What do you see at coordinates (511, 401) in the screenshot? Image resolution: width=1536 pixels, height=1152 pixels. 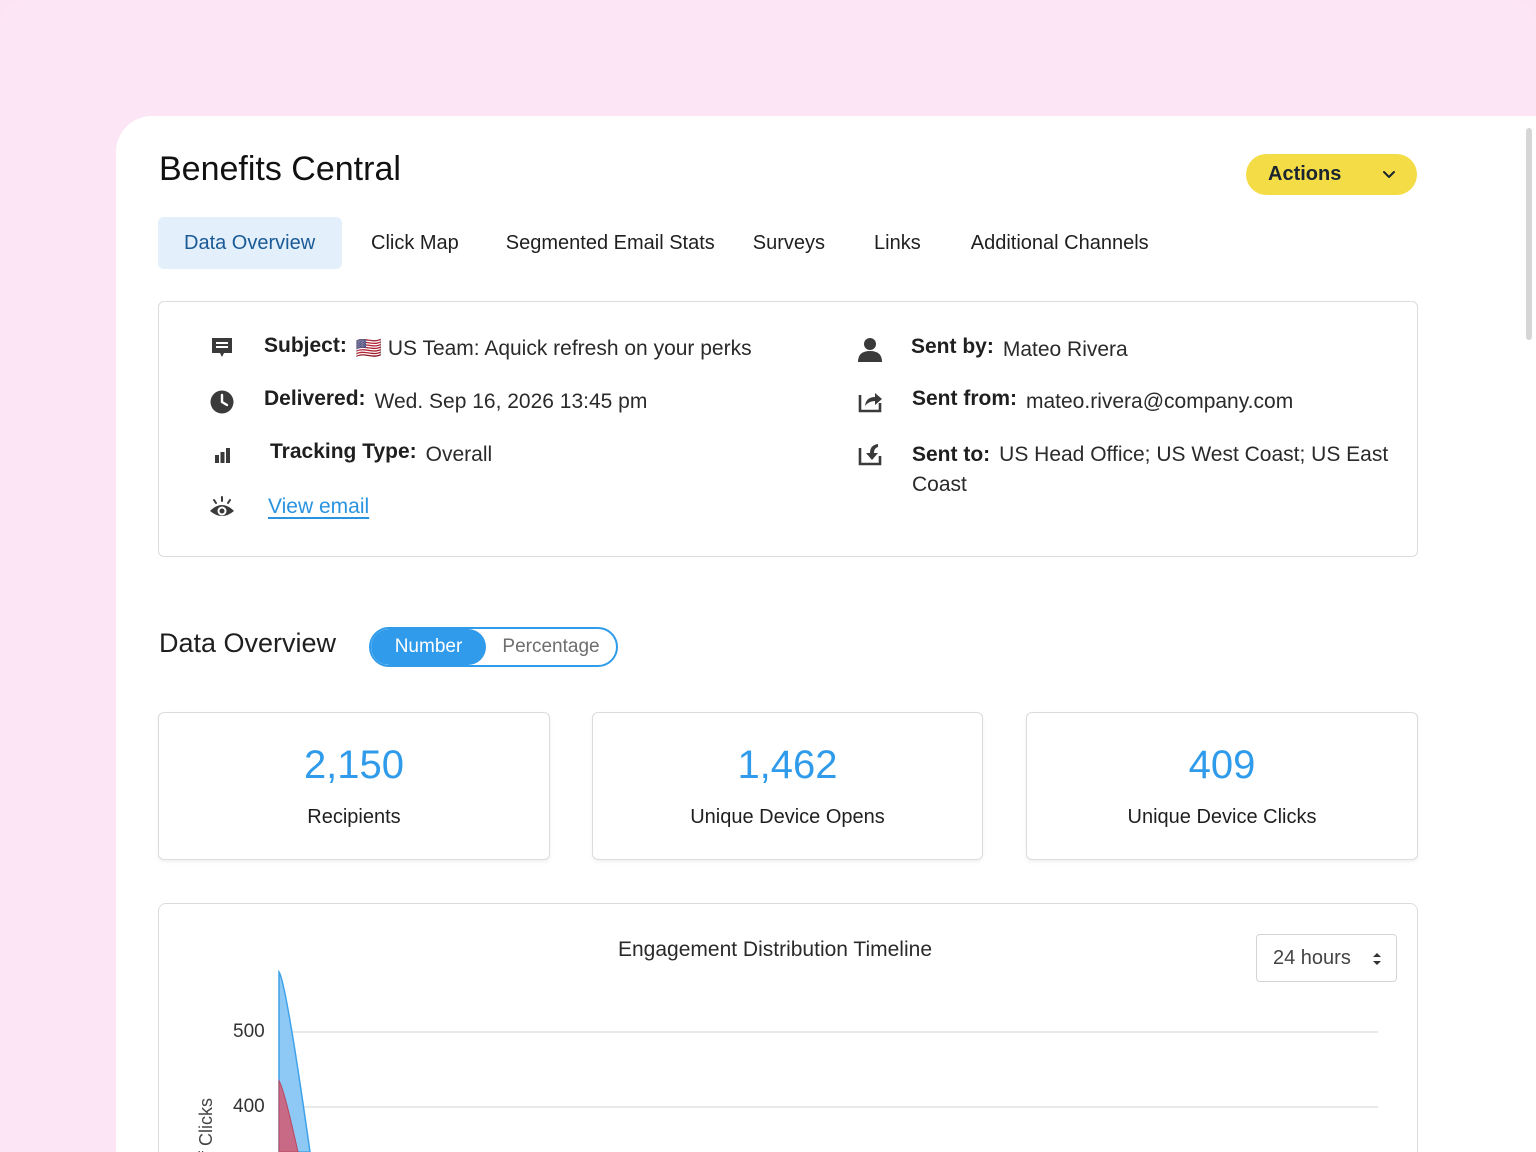 I see `delivered-value: Wed. Sep 16, 2026 13:45 pm` at bounding box center [511, 401].